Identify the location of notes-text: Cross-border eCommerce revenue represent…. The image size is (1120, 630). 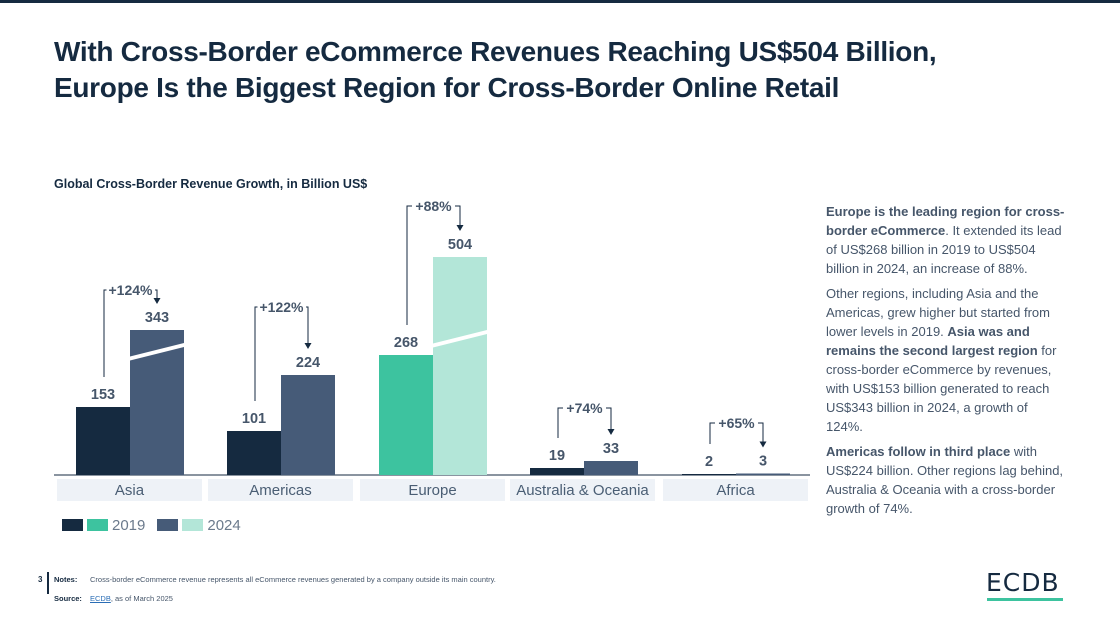
(293, 579).